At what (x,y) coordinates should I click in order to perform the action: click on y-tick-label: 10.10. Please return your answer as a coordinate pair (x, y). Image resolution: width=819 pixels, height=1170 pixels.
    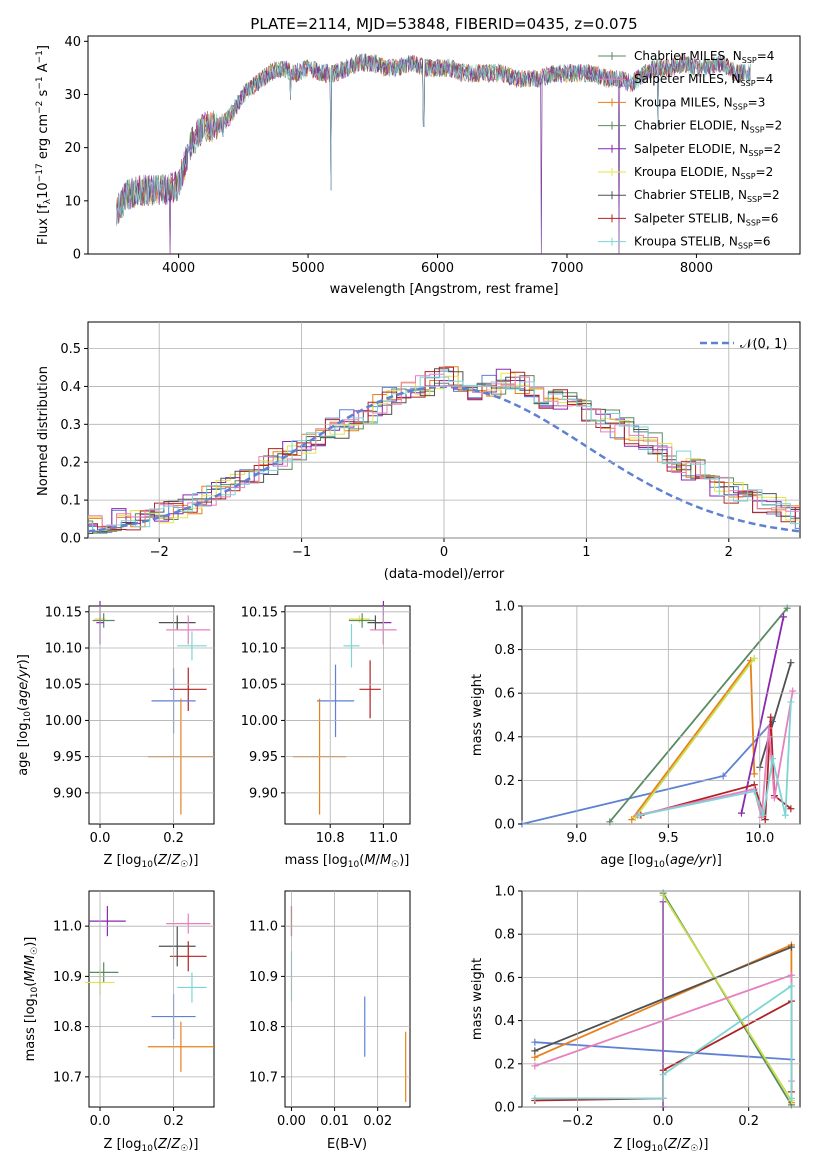
    Looking at the image, I should click on (63, 649).